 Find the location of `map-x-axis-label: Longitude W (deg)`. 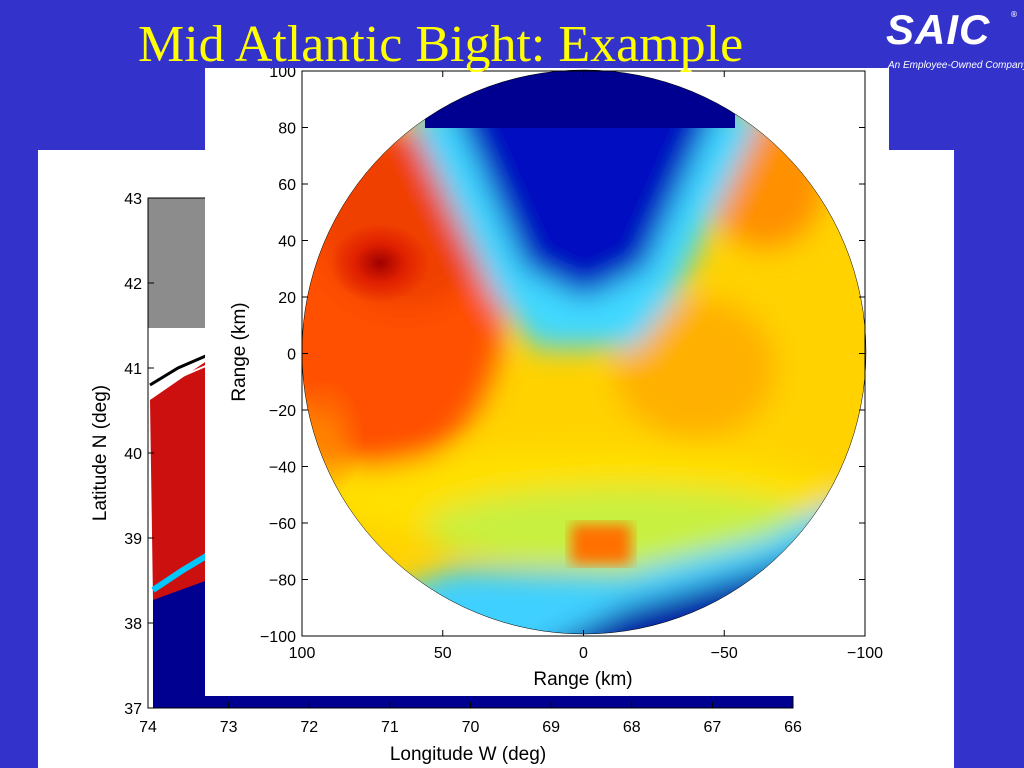

map-x-axis-label: Longitude W (deg) is located at coordinates (468, 754).